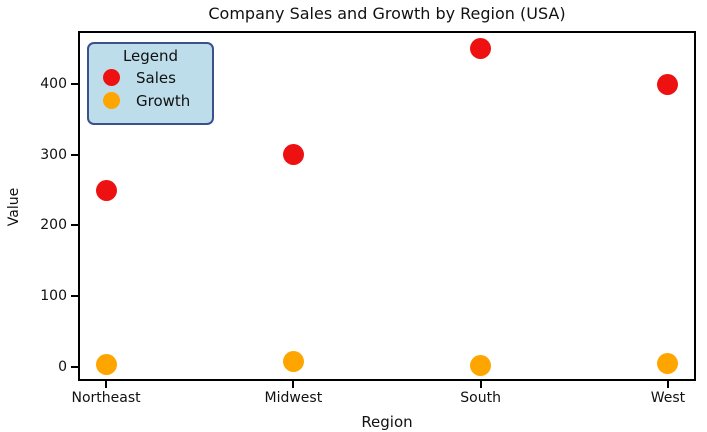  I want to click on legend-title: Legend, so click(150, 56).